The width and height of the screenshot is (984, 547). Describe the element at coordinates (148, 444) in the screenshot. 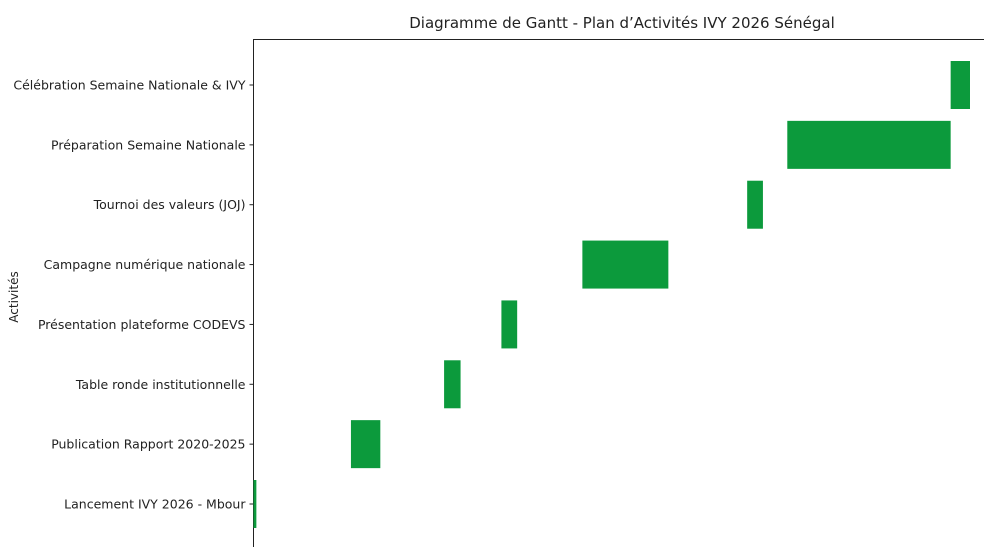

I see `y-tick-label: Publication Rapport 2020-2025` at that location.